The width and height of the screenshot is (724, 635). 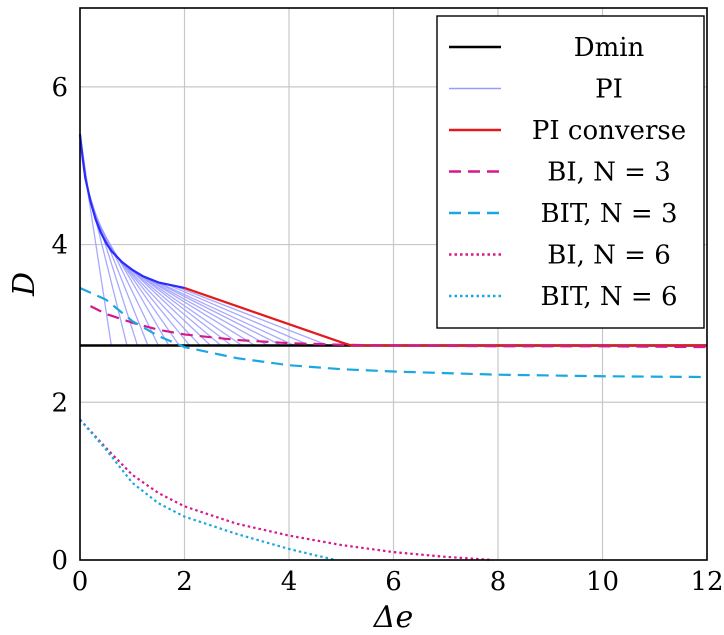 I want to click on y-tick-label: 0, so click(x=59, y=561).